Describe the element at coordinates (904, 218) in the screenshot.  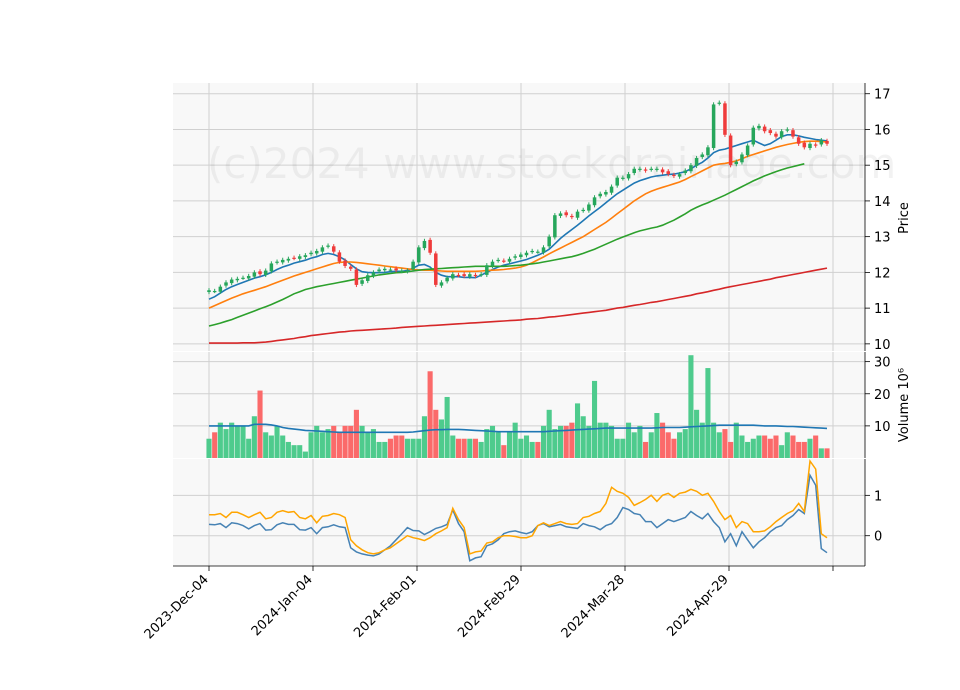
I see `price-axis-label: Price` at that location.